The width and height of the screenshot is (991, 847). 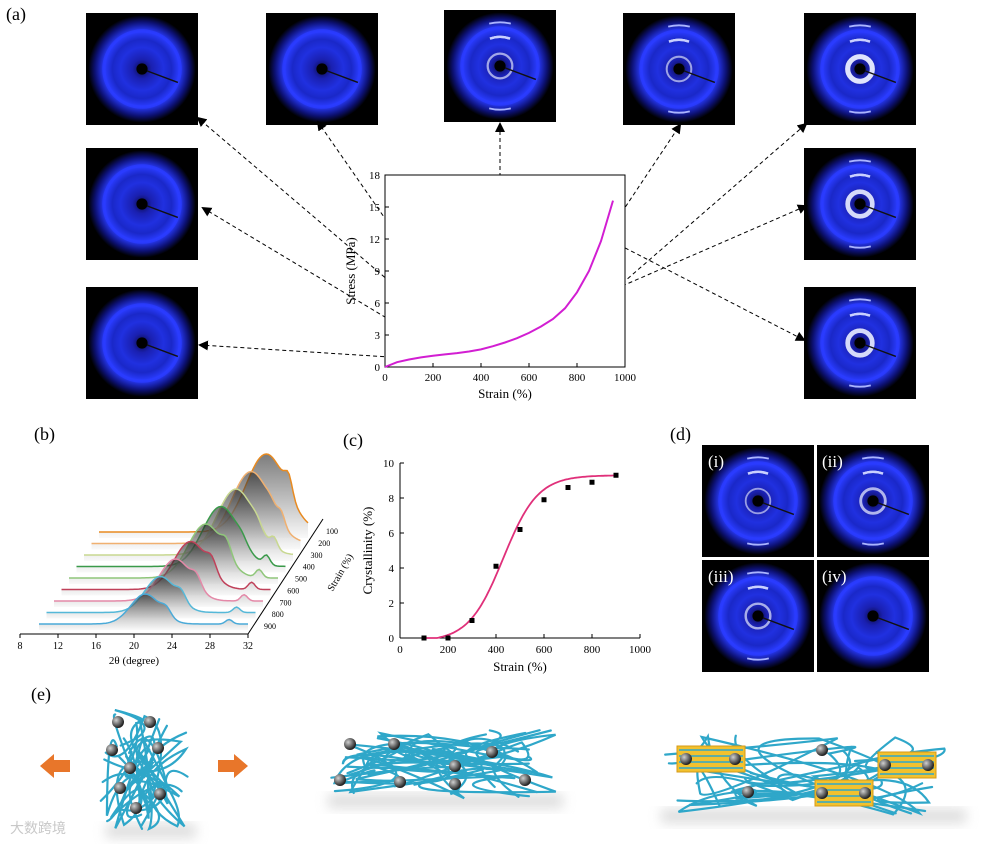 I want to click on panel-label-e: (e), so click(x=41, y=694).